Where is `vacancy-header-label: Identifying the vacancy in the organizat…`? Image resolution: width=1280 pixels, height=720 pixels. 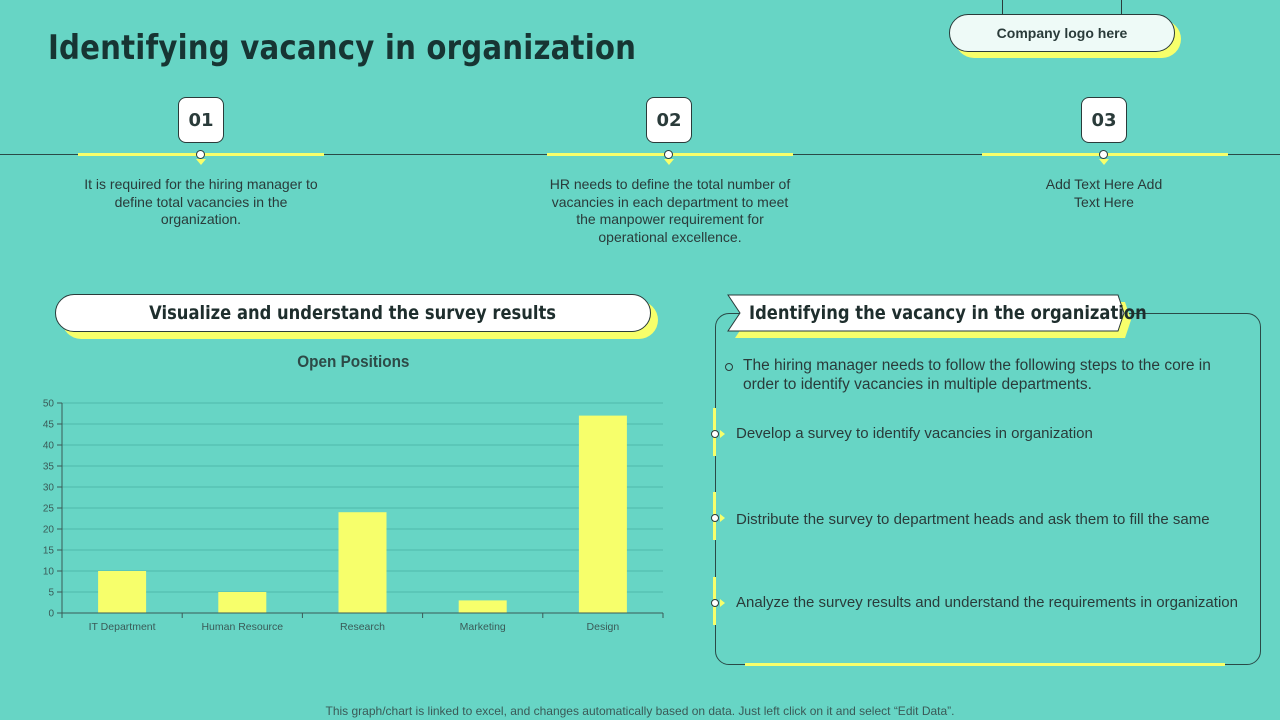 vacancy-header-label: Identifying the vacancy in the organizat… is located at coordinates (948, 313).